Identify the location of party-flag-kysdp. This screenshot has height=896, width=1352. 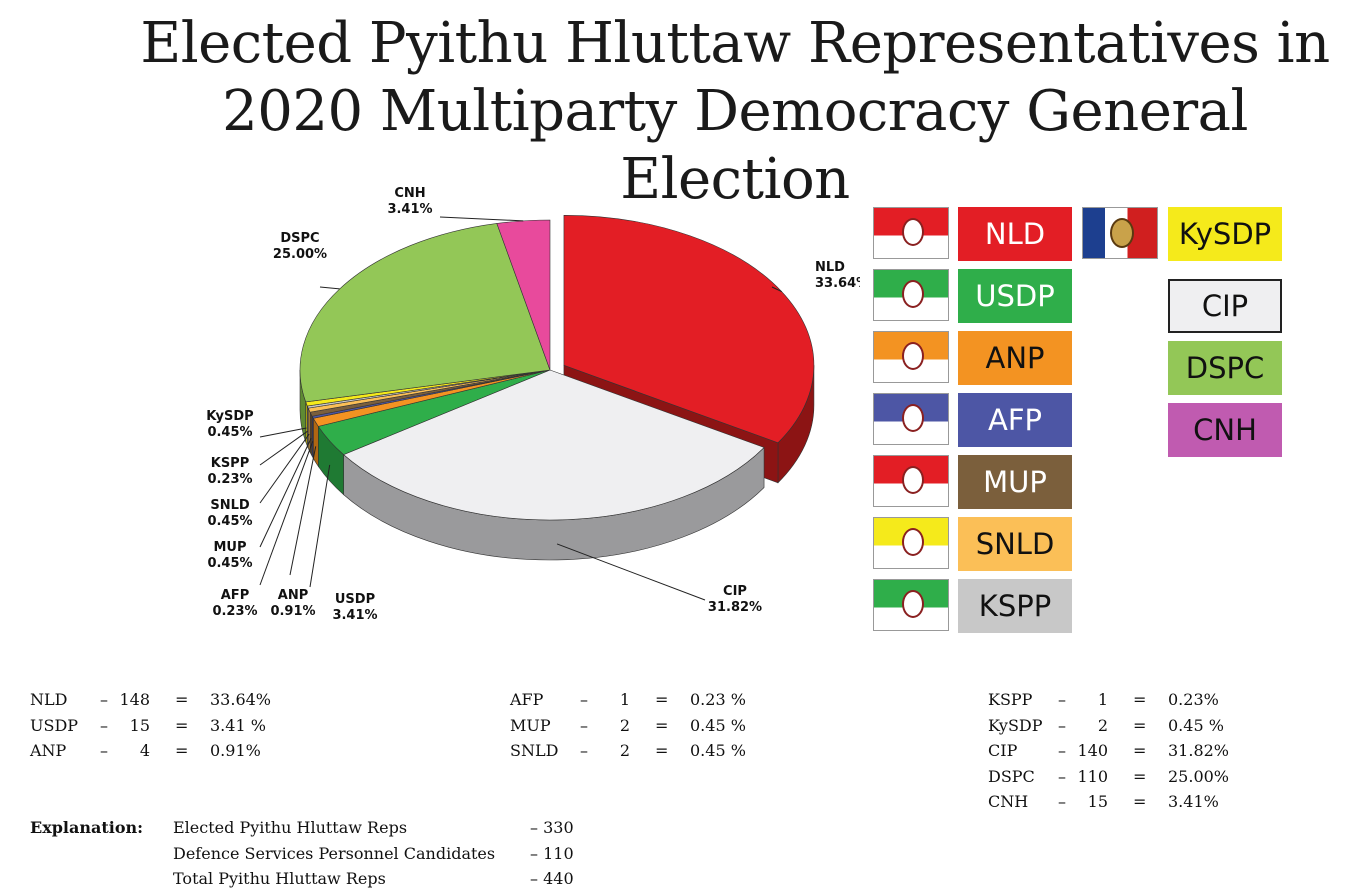
(1120, 233).